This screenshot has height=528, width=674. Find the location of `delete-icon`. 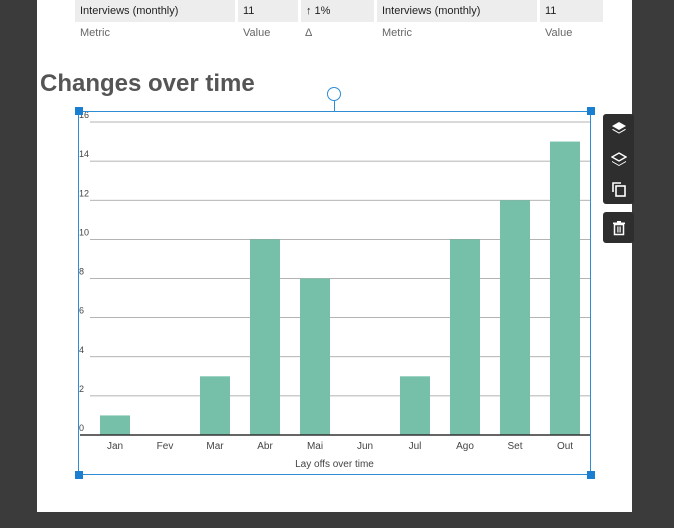

delete-icon is located at coordinates (618, 227).